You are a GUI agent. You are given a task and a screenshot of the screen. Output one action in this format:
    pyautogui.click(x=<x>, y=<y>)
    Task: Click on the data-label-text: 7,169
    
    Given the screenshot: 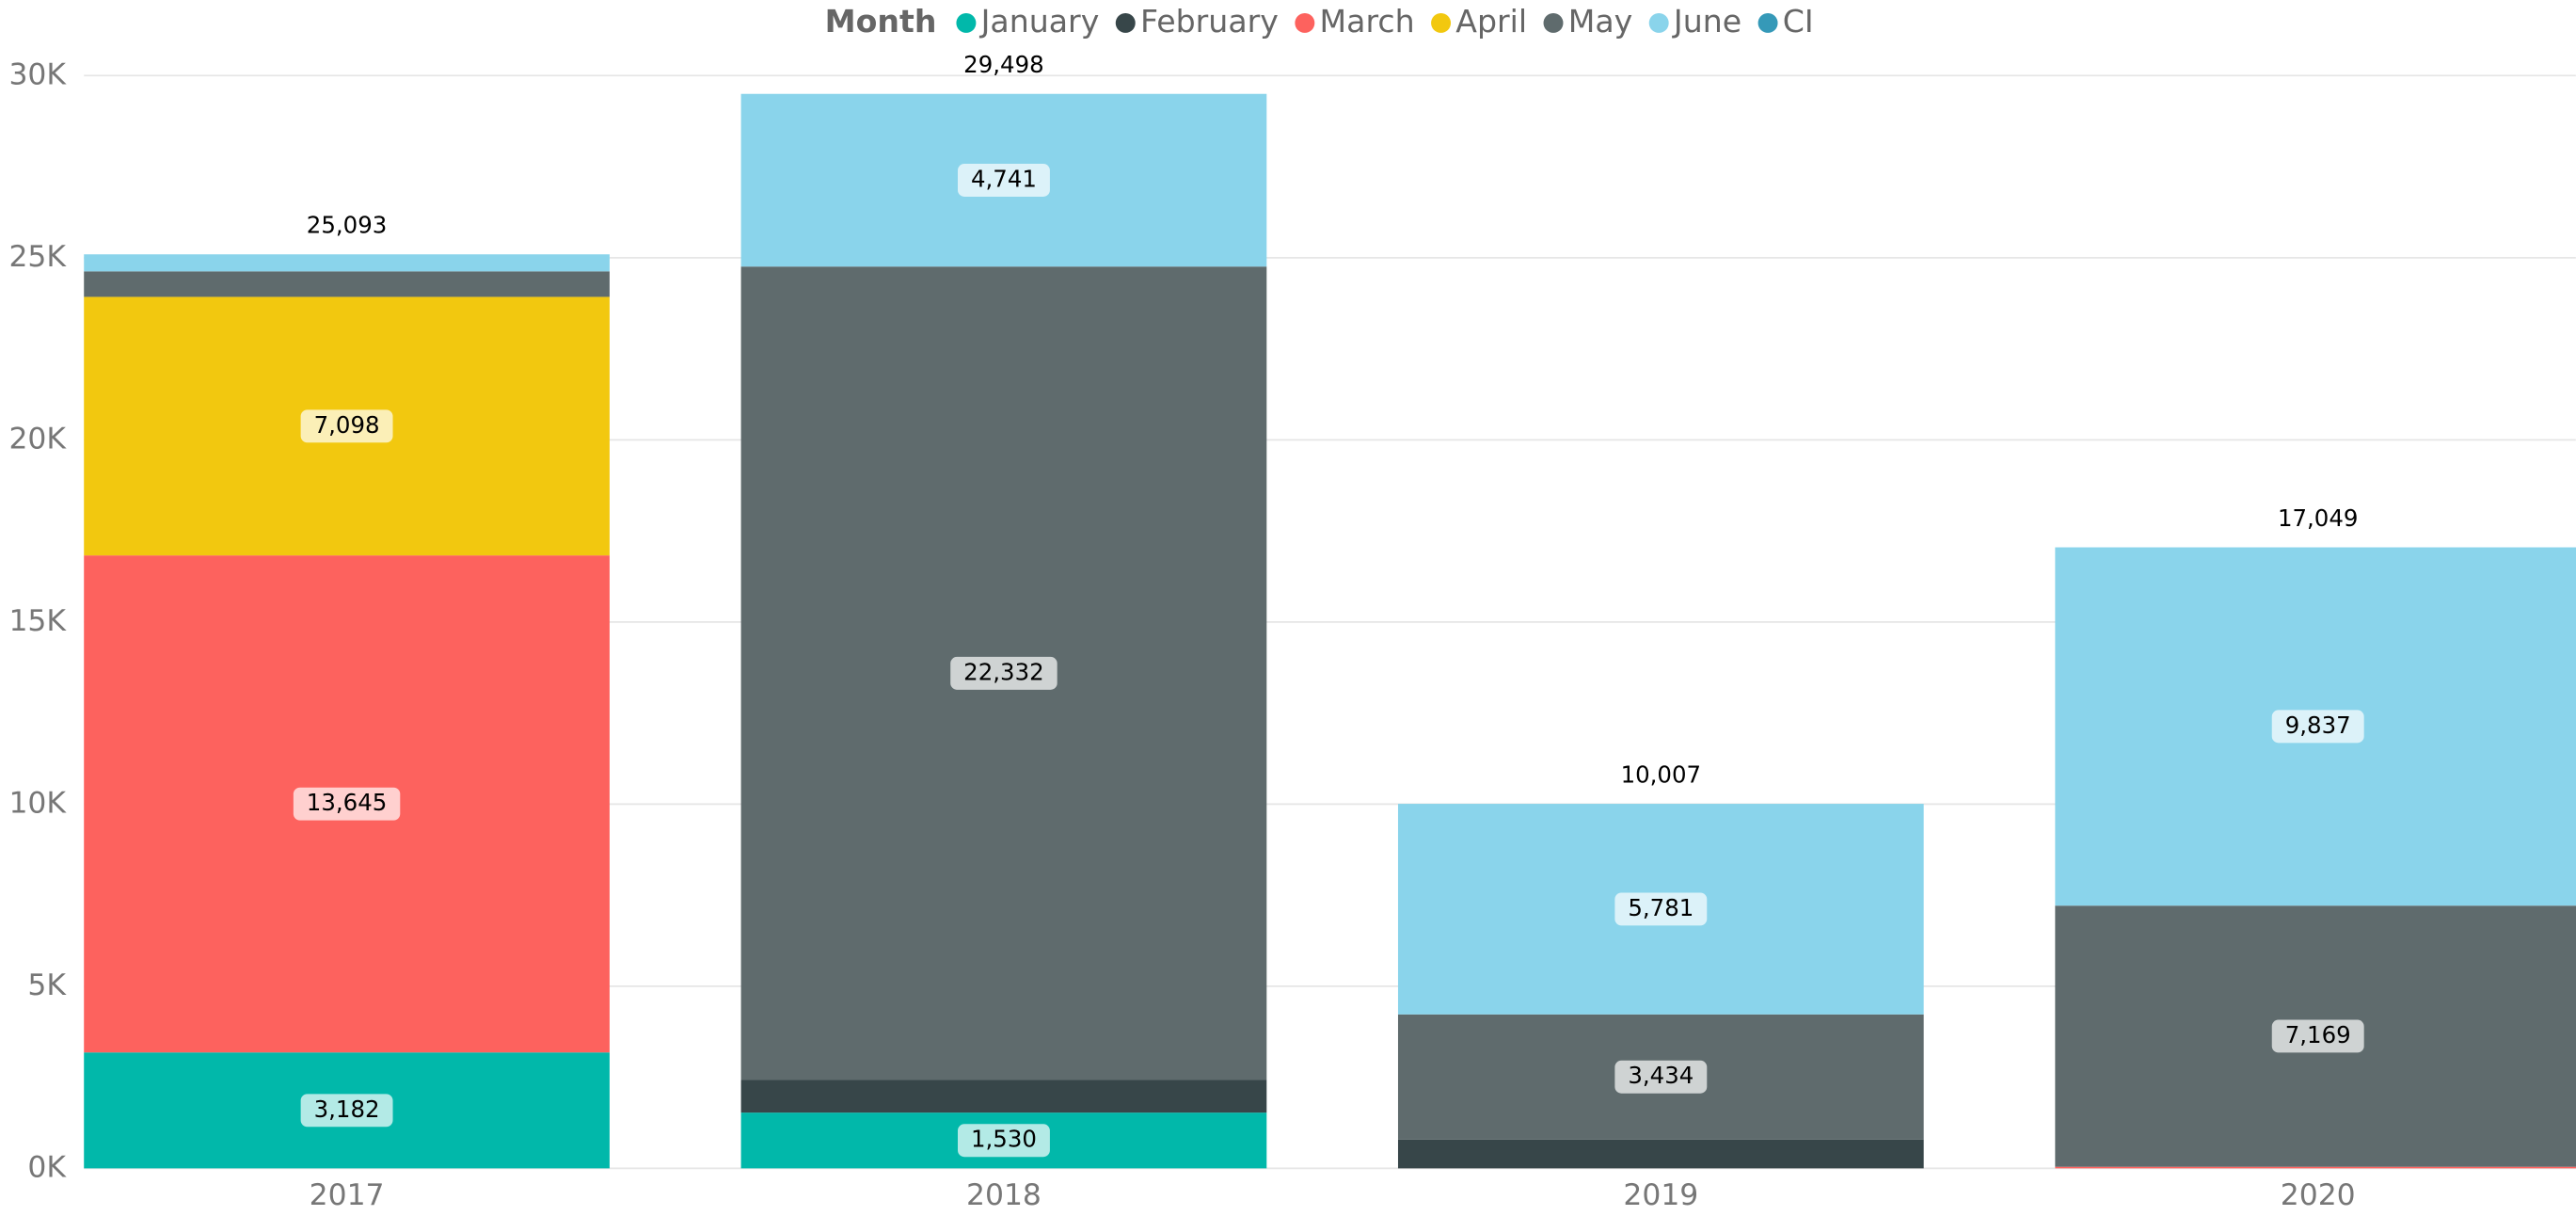 What is the action you would take?
    pyautogui.click(x=2318, y=1034)
    